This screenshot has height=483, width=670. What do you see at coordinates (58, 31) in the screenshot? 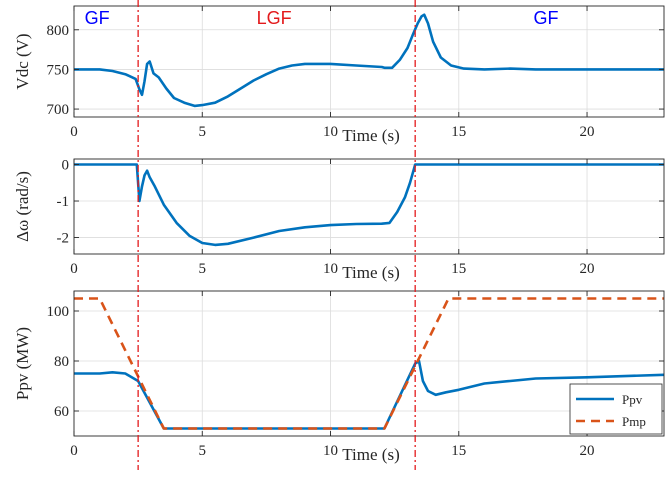
I see `y-tick-label: 800` at bounding box center [58, 31].